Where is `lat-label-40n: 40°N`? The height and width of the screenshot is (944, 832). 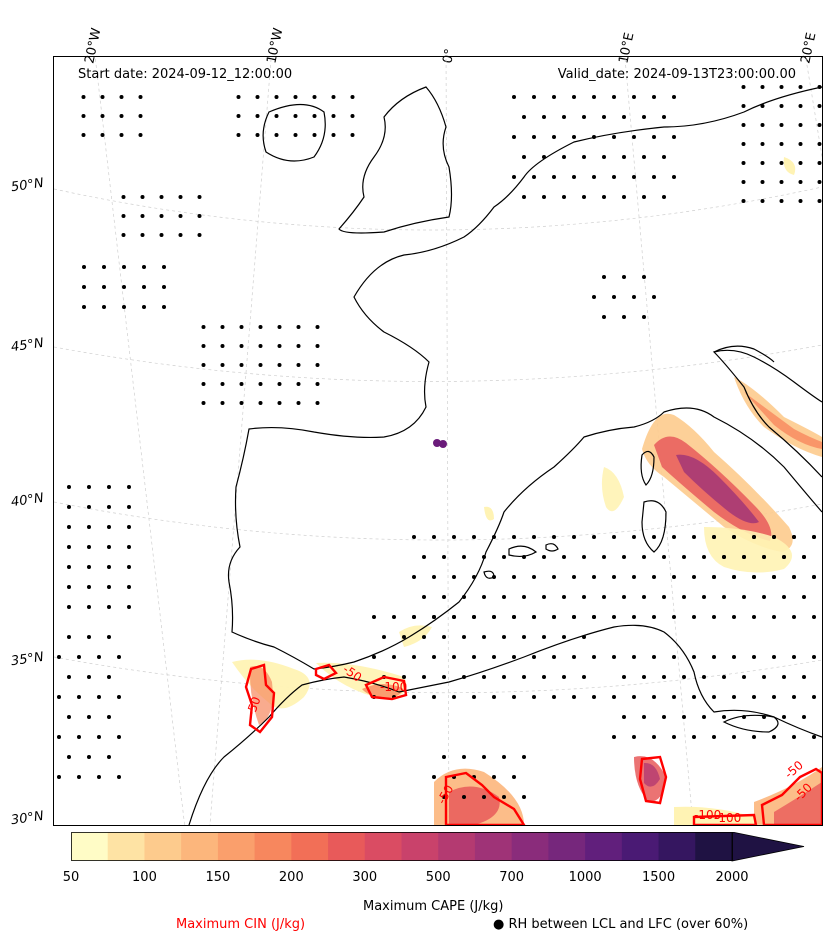 lat-label-40n: 40°N is located at coordinates (27, 500).